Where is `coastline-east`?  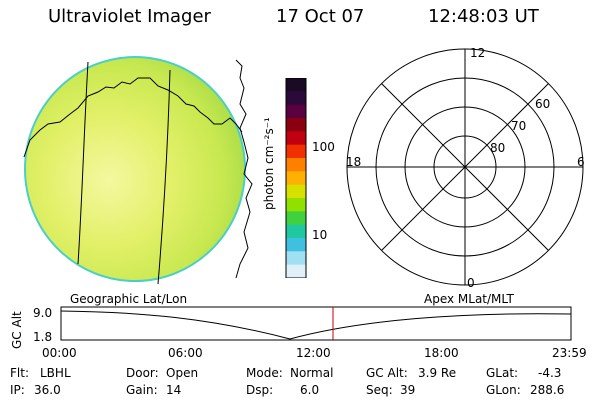 coastline-east is located at coordinates (244, 169).